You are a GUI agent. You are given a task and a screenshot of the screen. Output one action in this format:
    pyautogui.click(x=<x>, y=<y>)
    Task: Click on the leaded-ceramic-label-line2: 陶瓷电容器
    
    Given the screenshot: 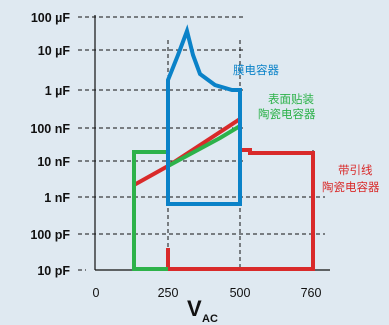 What is the action you would take?
    pyautogui.click(x=351, y=187)
    